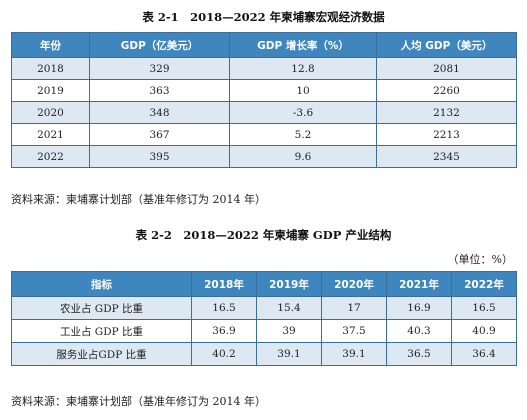 The image size is (527, 420). Describe the element at coordinates (263, 17) in the screenshot. I see `table1-caption: 表 2-1 2018—2022 年柬埔寨宏观经济数据` at that location.